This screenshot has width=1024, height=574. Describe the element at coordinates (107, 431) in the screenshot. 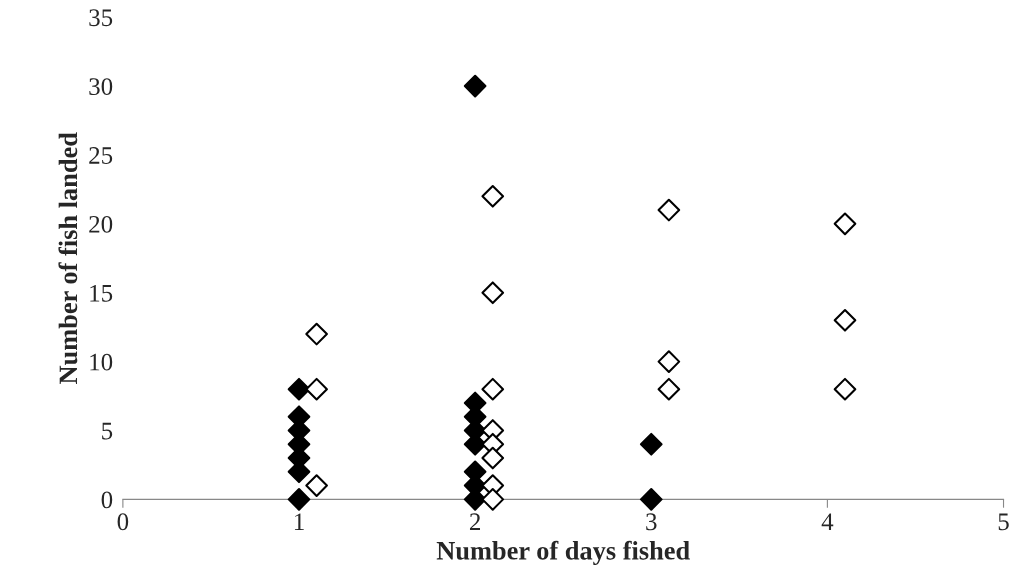

I see `y-tick-label: 5` at that location.